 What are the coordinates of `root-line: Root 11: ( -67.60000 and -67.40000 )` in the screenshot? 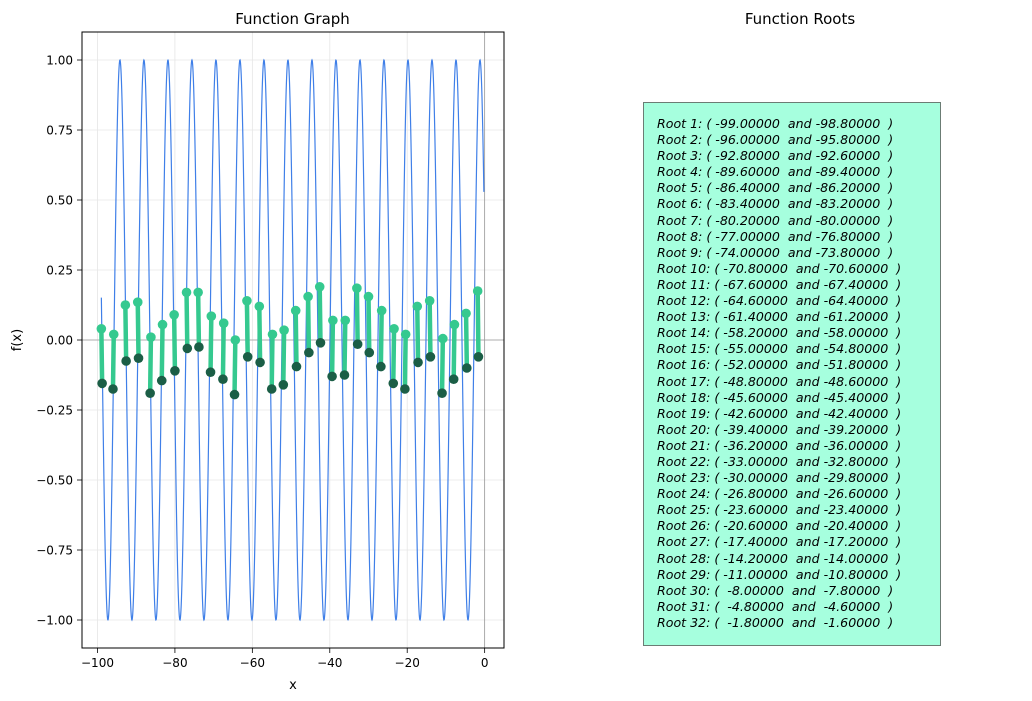 It's located at (779, 284).